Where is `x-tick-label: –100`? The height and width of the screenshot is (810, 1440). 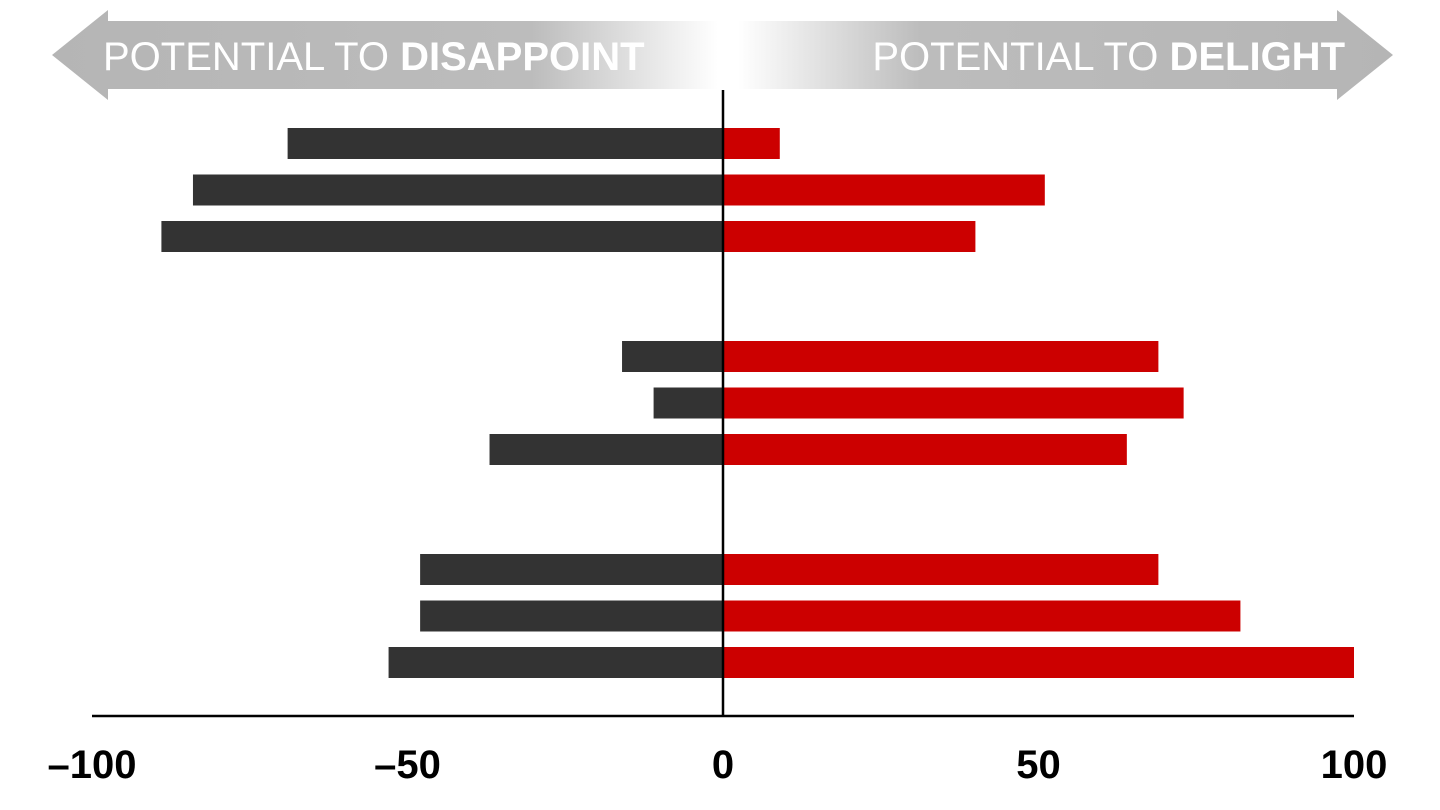
x-tick-label: –100 is located at coordinates (92, 765).